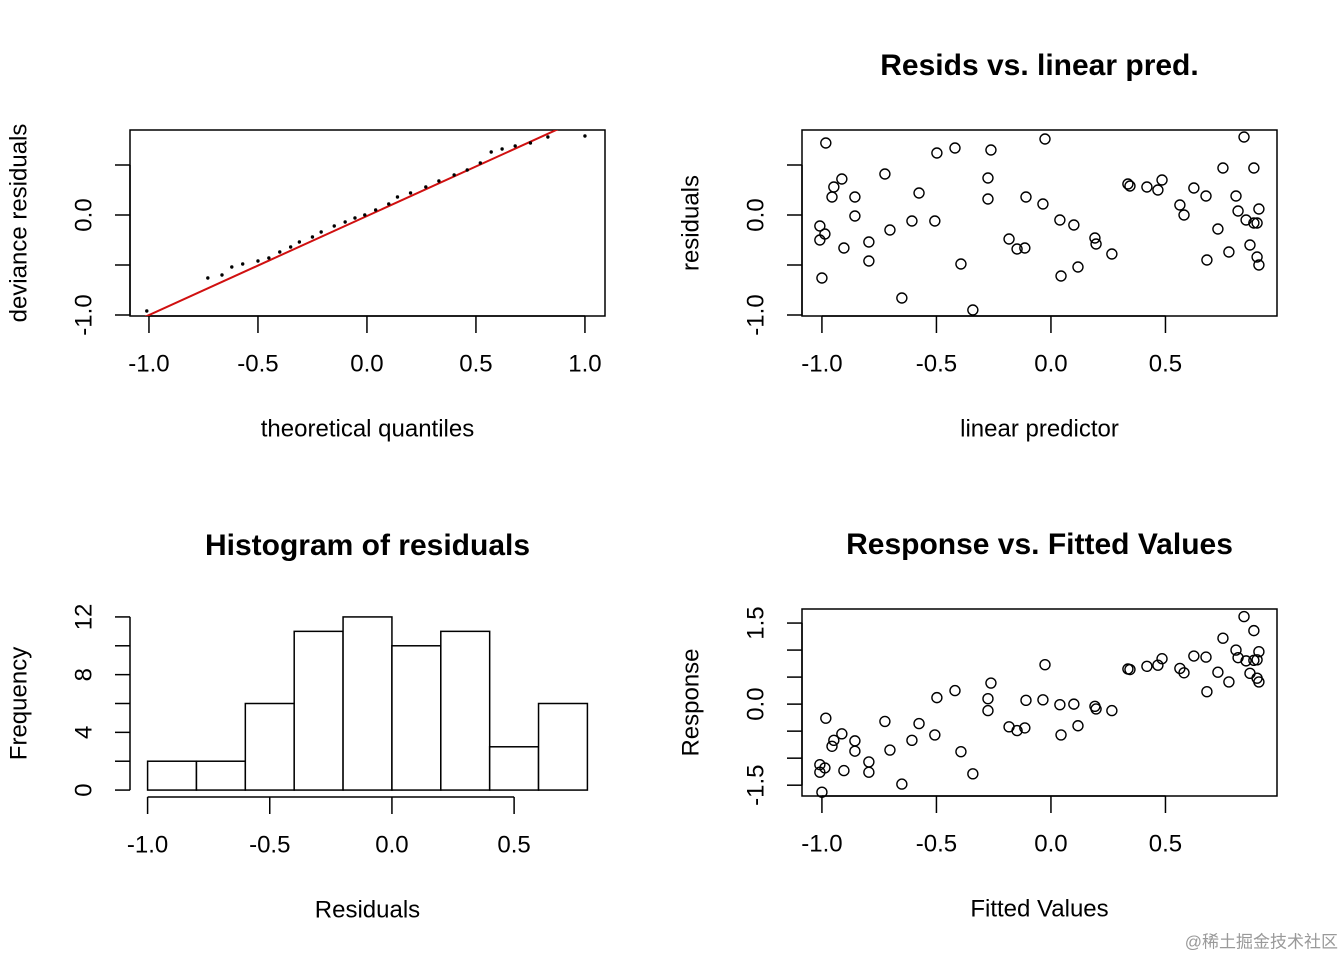 This screenshot has width=1344, height=960. Describe the element at coordinates (755, 703) in the screenshot. I see `y-tick-label: 0.0` at that location.